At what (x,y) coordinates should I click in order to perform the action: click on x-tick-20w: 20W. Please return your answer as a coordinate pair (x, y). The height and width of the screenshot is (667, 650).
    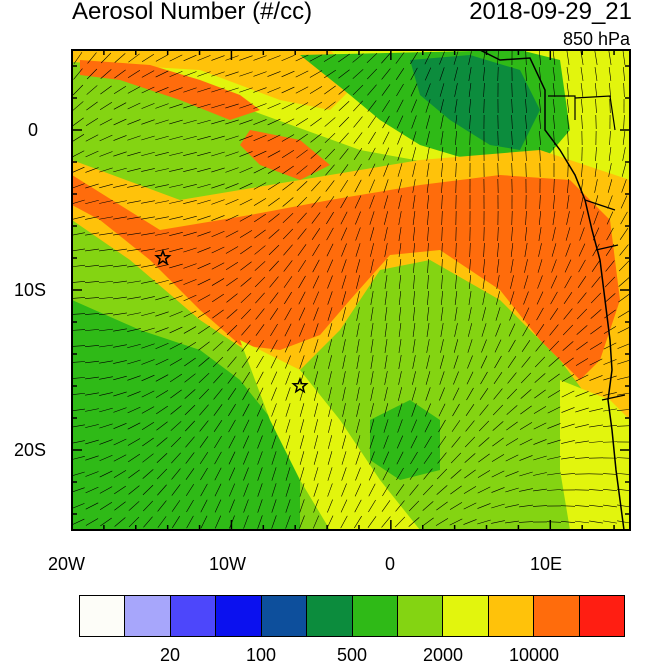
    Looking at the image, I should click on (67, 564).